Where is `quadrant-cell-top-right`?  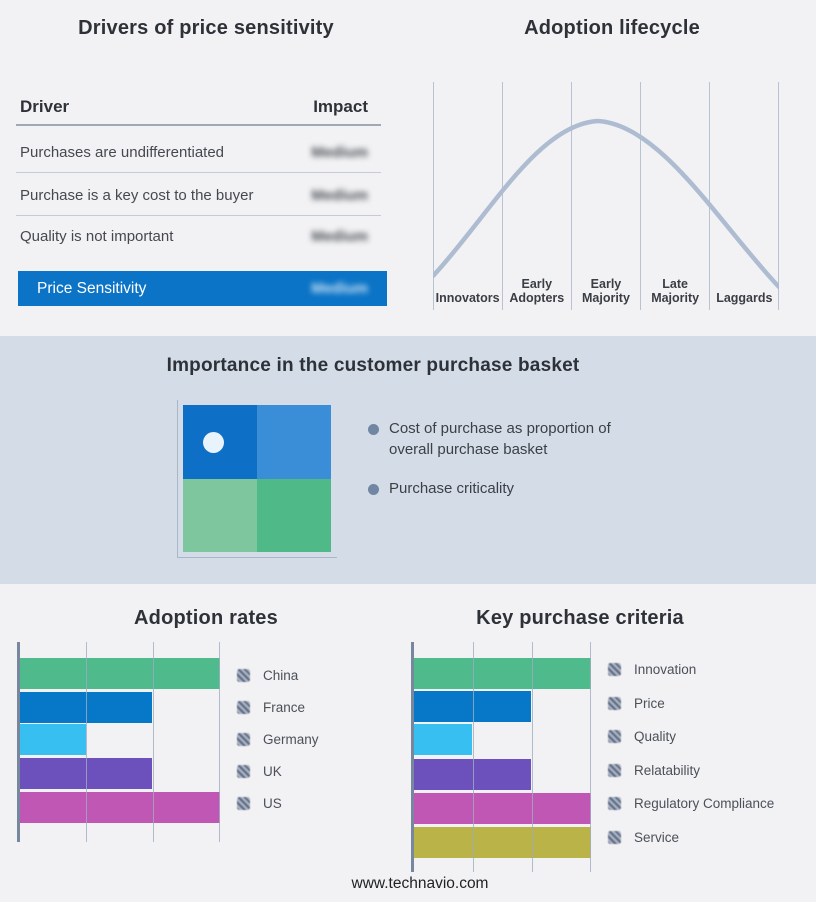
quadrant-cell-top-right is located at coordinates (294, 442).